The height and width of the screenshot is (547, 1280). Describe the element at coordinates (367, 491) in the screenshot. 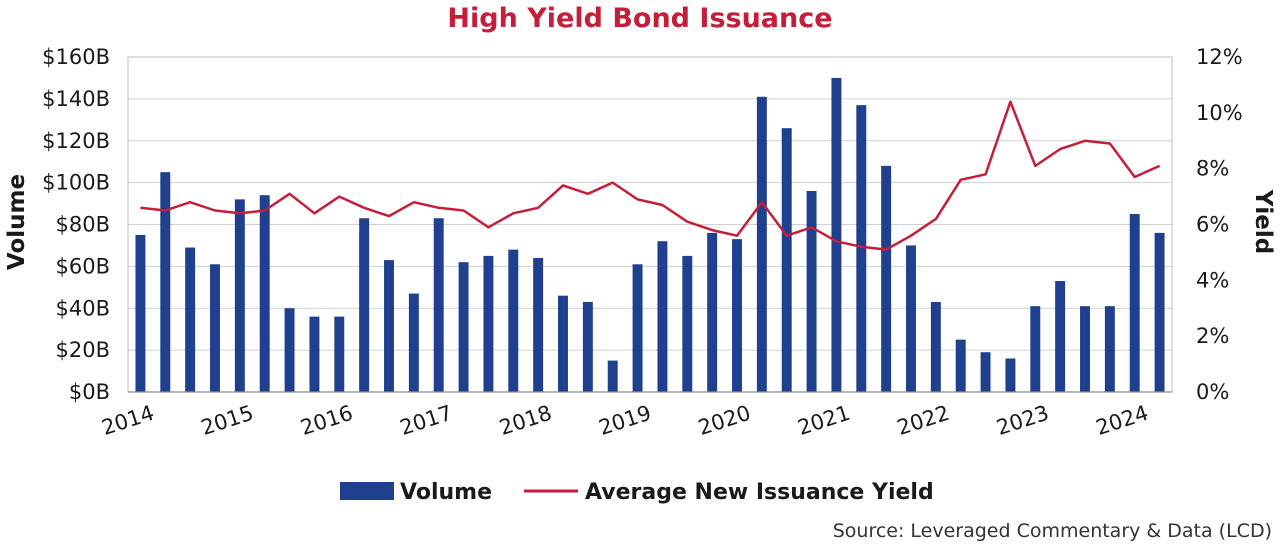

I see `legend-volume-swatch` at that location.